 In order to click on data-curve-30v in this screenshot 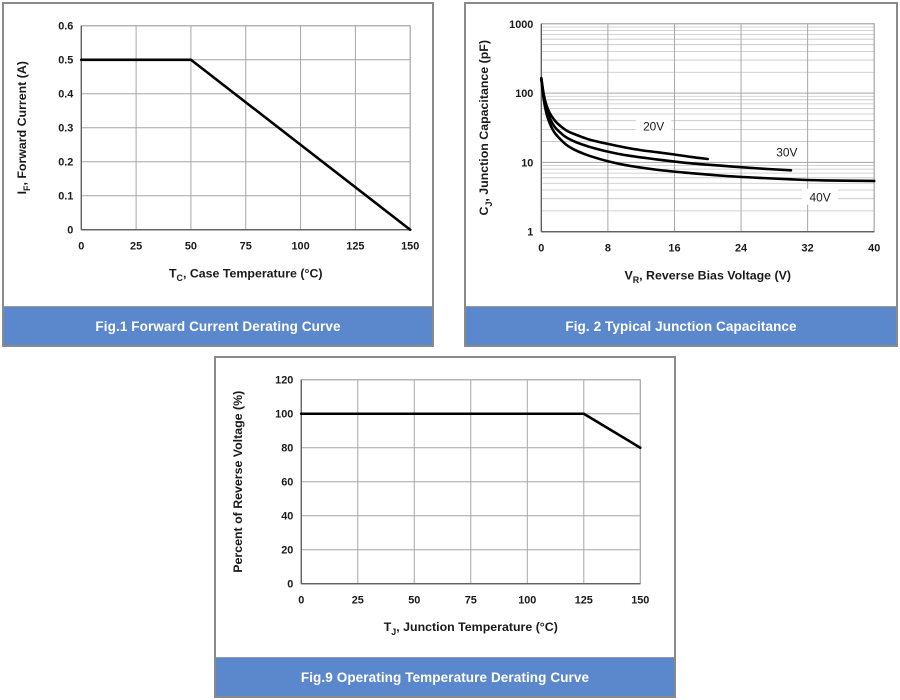, I will do `click(666, 124)`.